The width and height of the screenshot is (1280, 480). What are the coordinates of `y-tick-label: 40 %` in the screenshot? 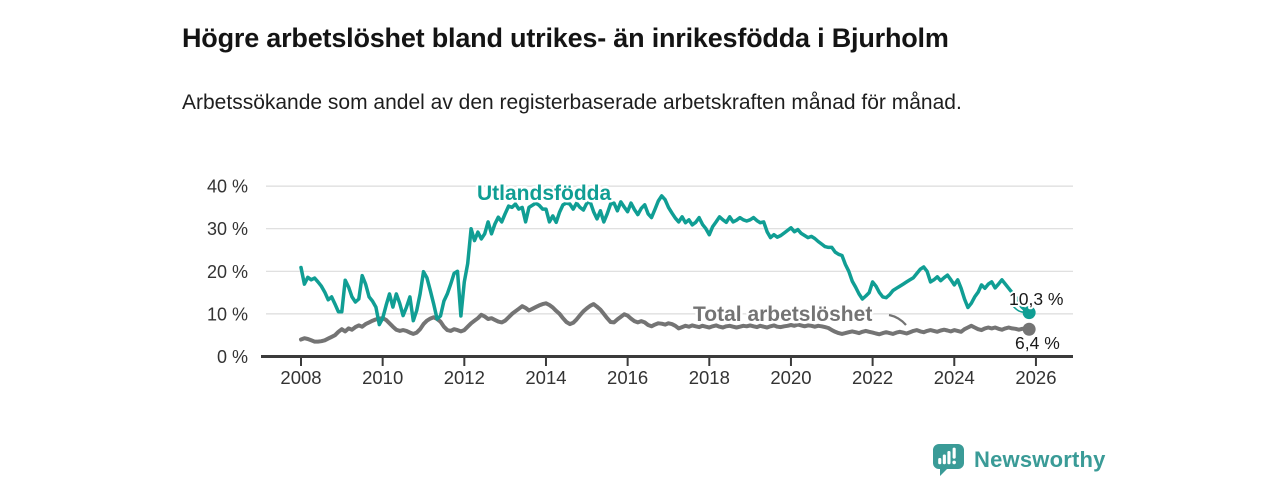 It's located at (227, 187).